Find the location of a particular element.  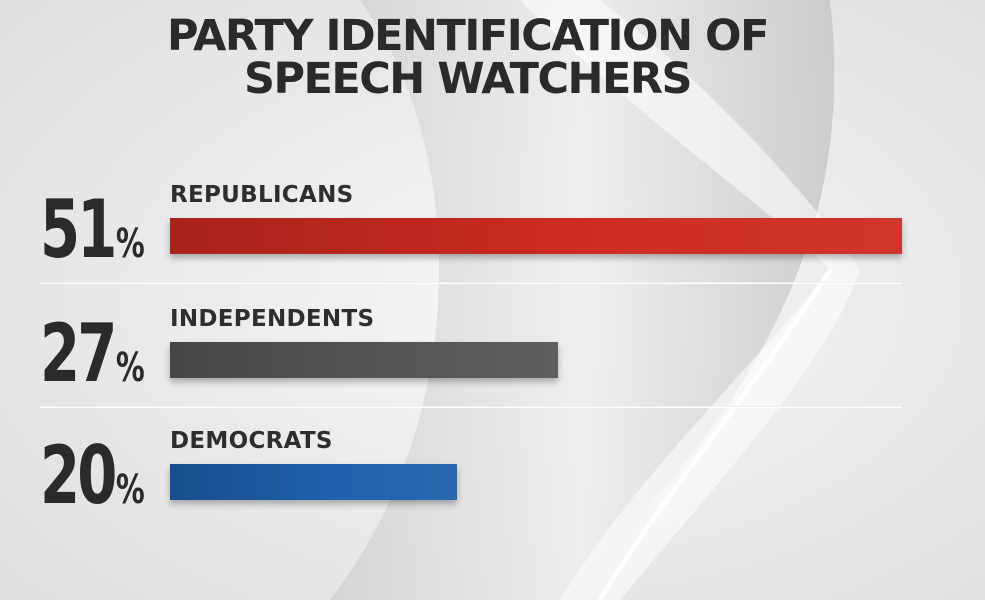

republicans-percent-label: 51% is located at coordinates (92, 230).